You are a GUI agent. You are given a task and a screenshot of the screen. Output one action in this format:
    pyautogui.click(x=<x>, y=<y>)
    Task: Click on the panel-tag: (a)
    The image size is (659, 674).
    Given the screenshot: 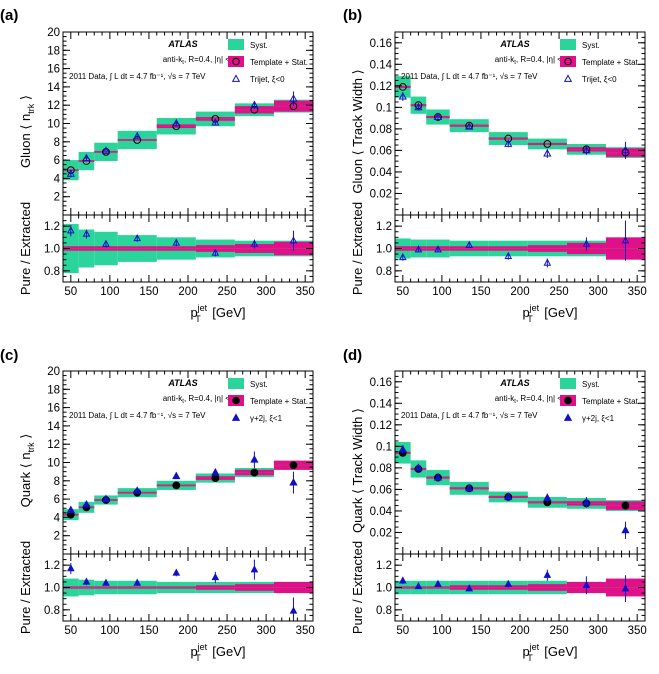 What is the action you would take?
    pyautogui.click(x=9, y=15)
    